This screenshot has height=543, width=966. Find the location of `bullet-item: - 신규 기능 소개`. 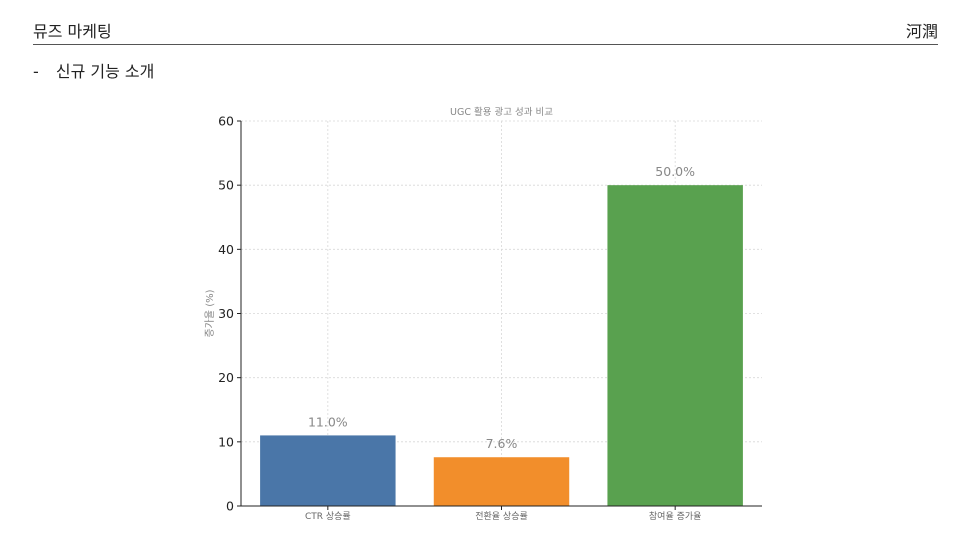

bullet-item: - 신규 기능 소개 is located at coordinates (93, 70).